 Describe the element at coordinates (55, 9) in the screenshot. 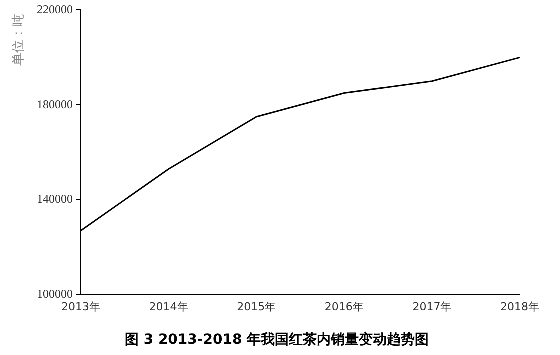

I see `y-tick-label: 220000` at that location.